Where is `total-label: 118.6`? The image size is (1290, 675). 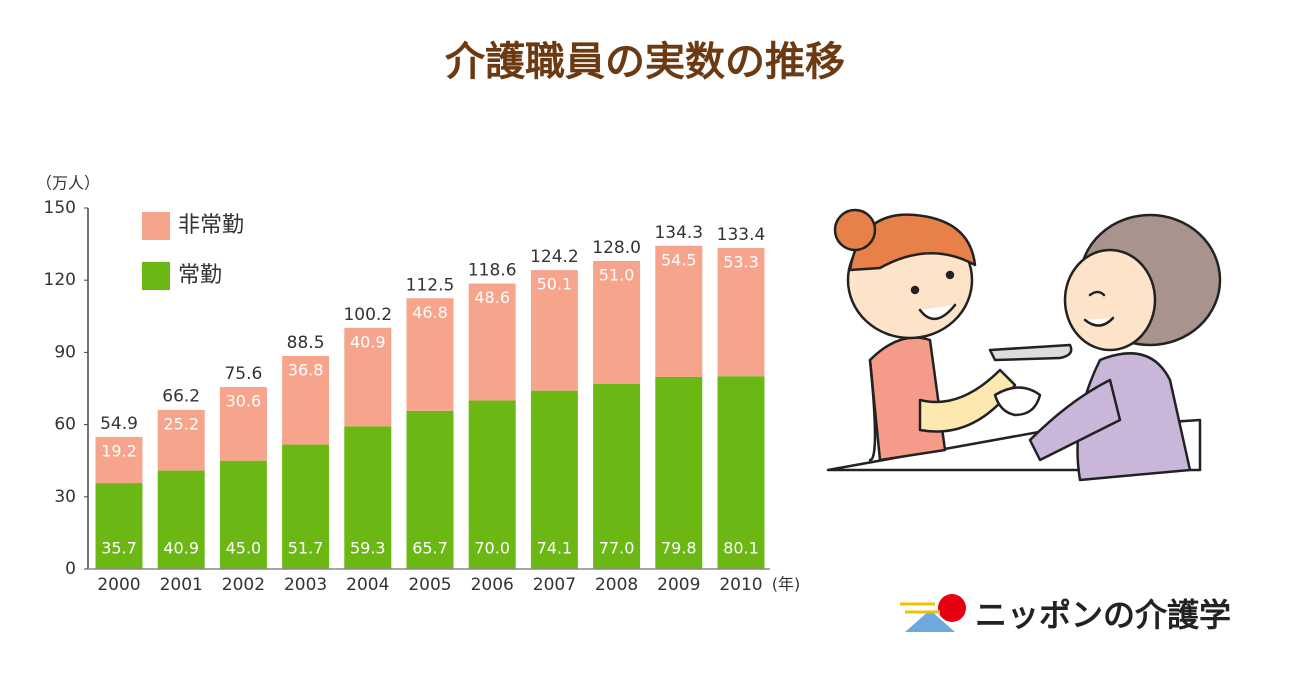 total-label: 118.6 is located at coordinates (492, 271).